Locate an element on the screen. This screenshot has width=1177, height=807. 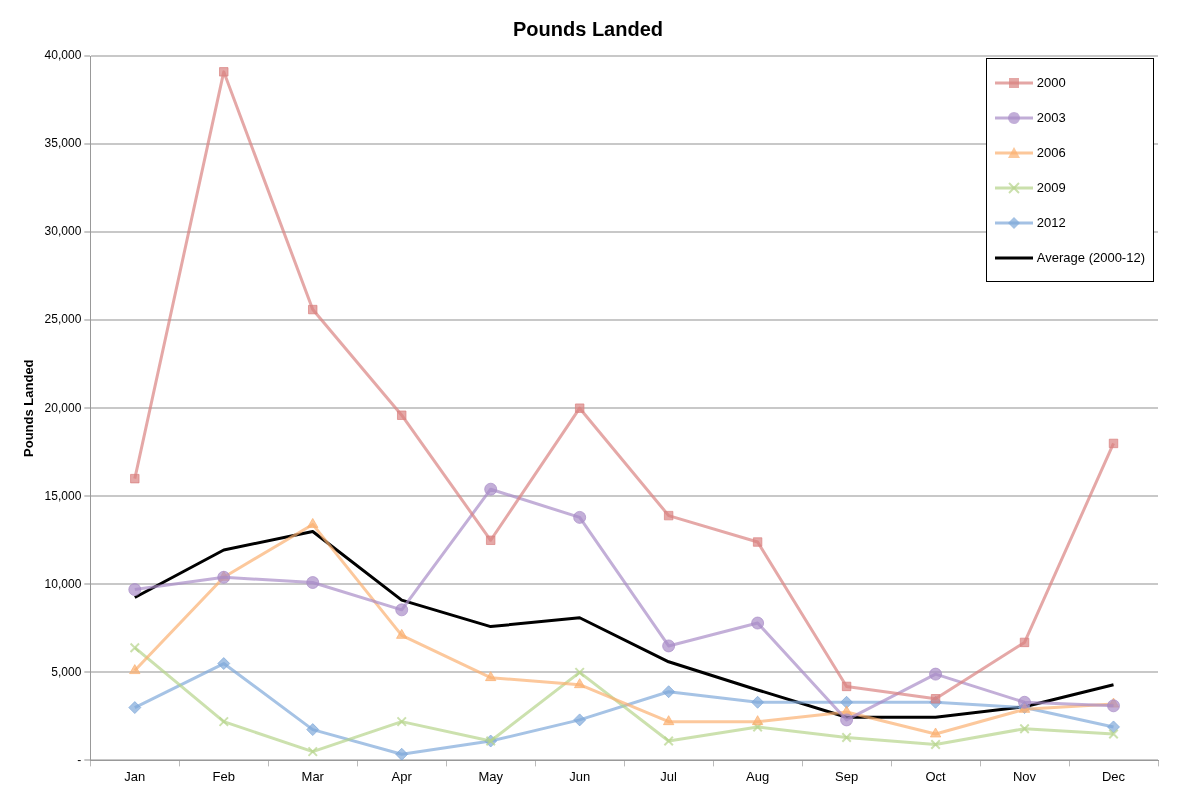
legend-label: 2003 is located at coordinates (1051, 117).